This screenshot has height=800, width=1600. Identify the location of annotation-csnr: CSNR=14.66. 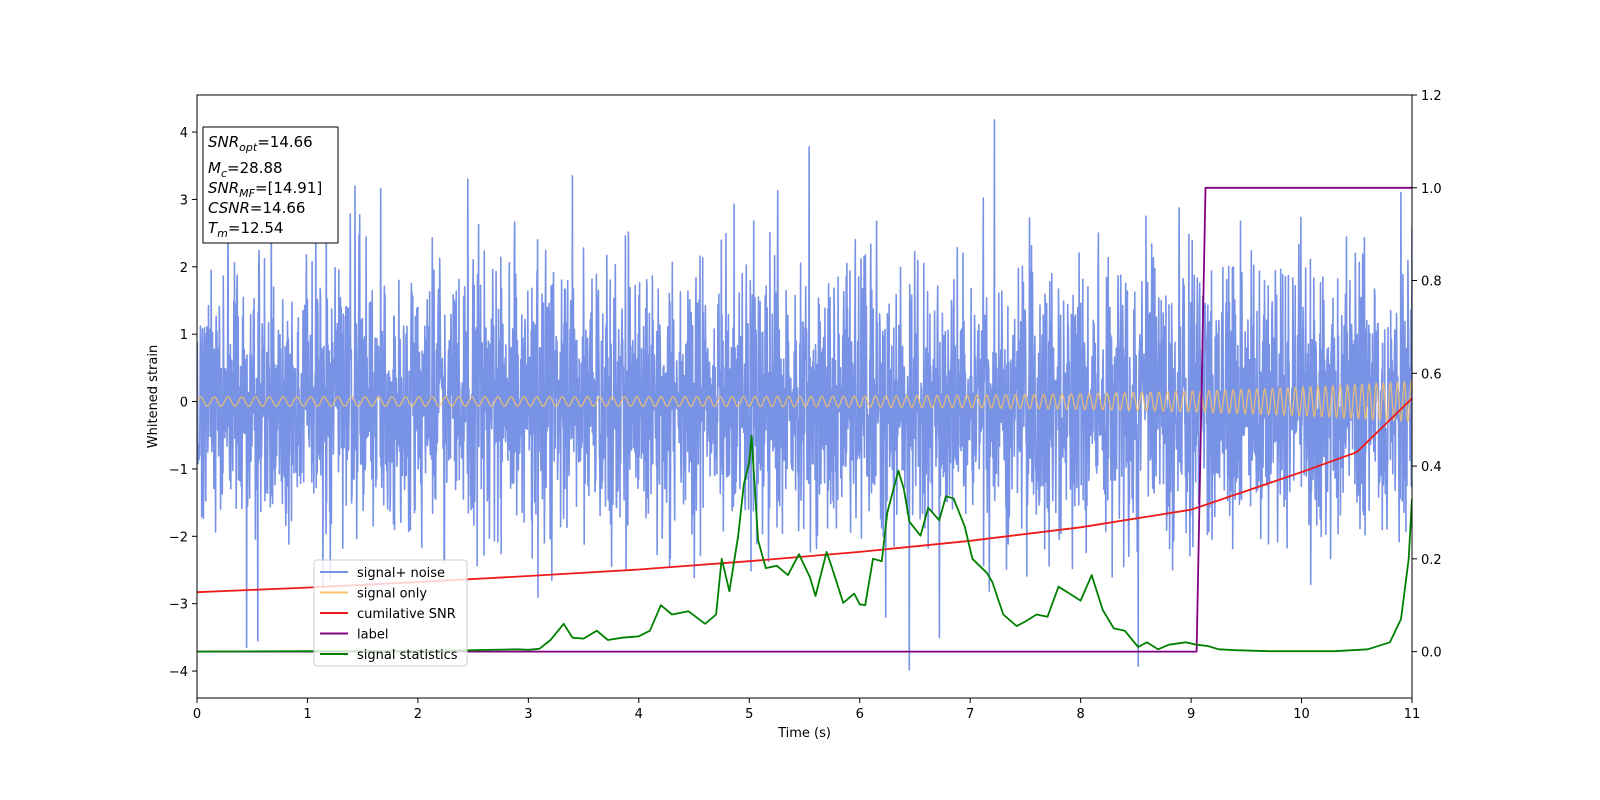
(256, 208).